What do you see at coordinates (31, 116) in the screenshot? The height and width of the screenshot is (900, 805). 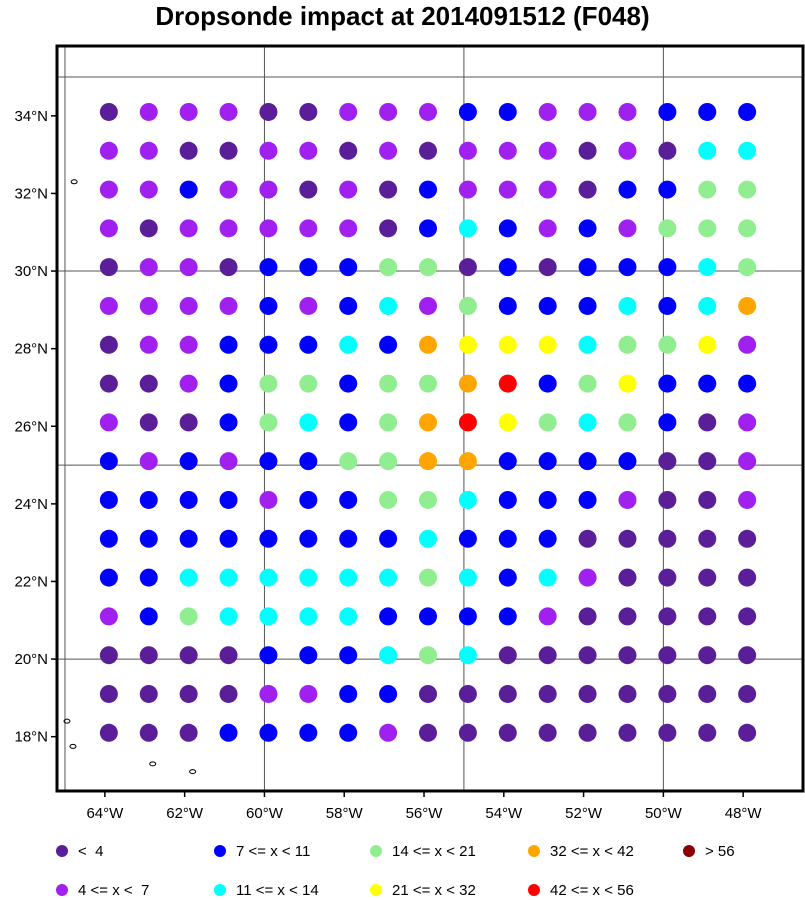 I see `lat-tick-label: 34°N` at bounding box center [31, 116].